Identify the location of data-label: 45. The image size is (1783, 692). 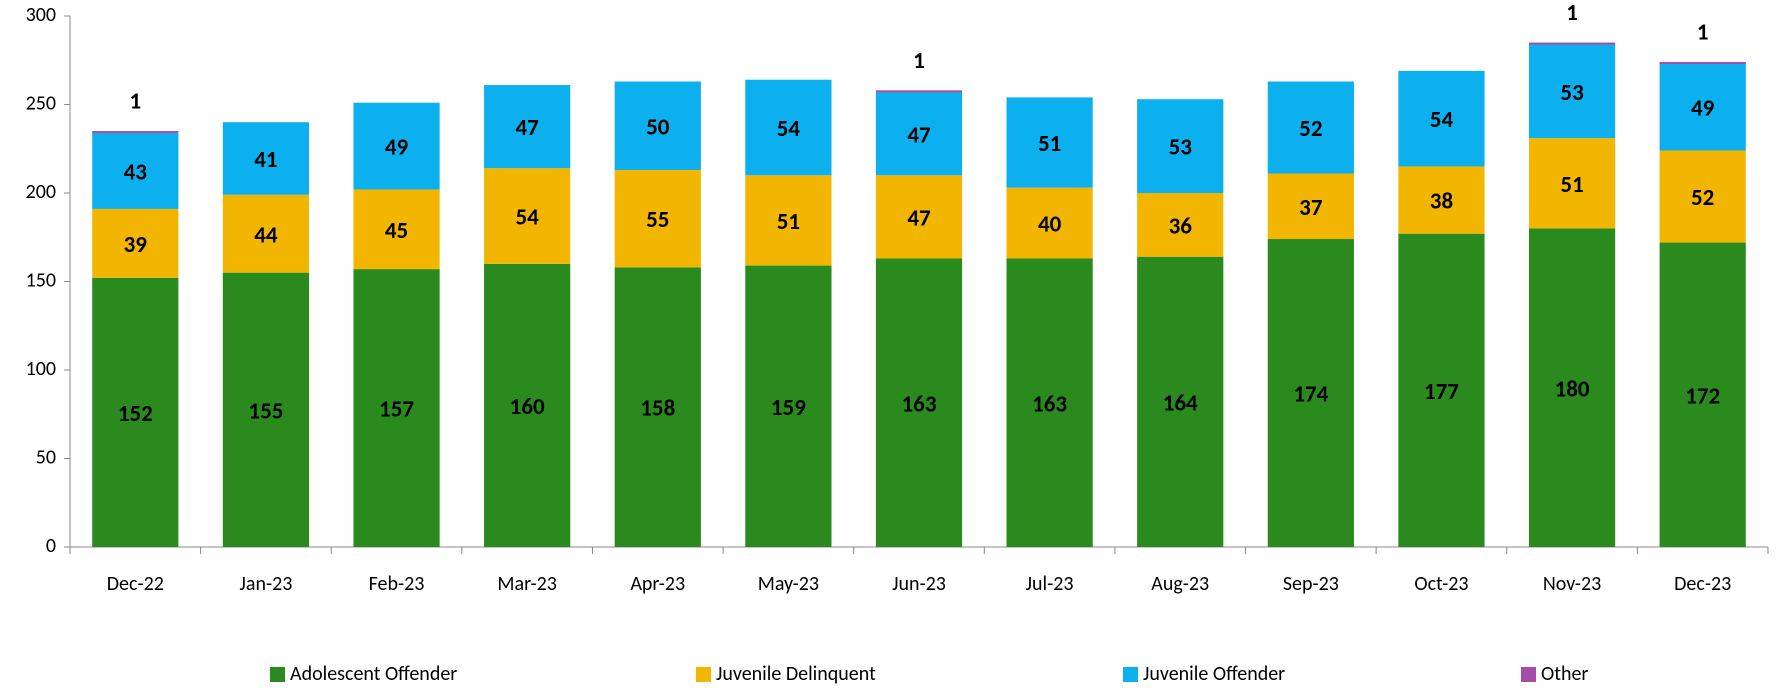
(396, 231).